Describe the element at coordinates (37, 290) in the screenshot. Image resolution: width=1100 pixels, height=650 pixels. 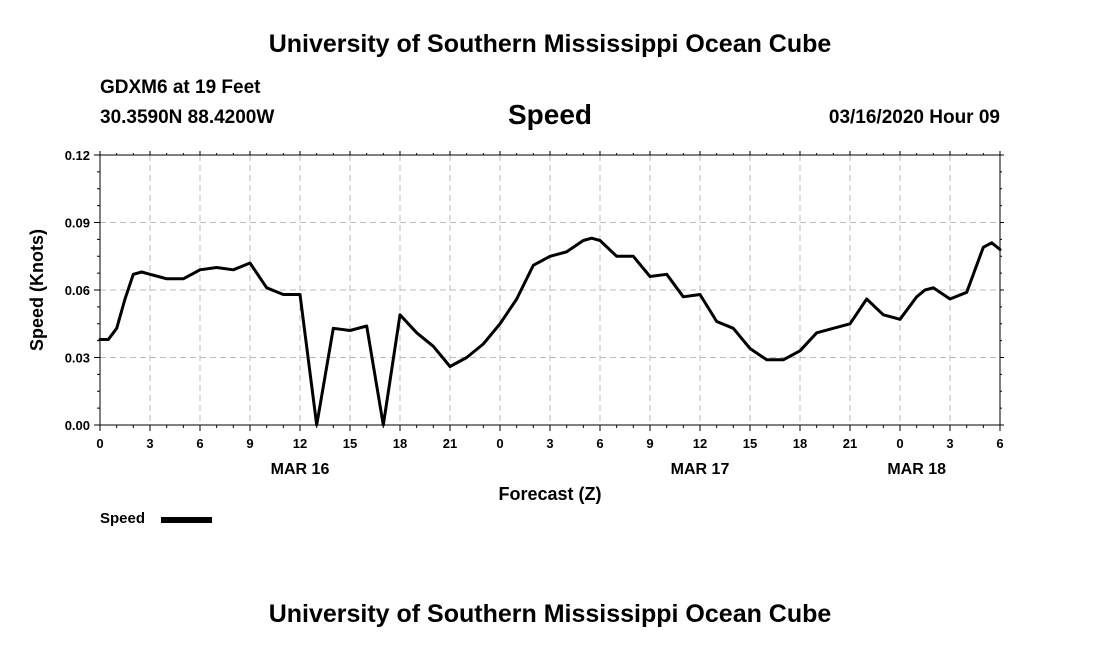
I see `y-axis-title: Speed (Knots)` at that location.